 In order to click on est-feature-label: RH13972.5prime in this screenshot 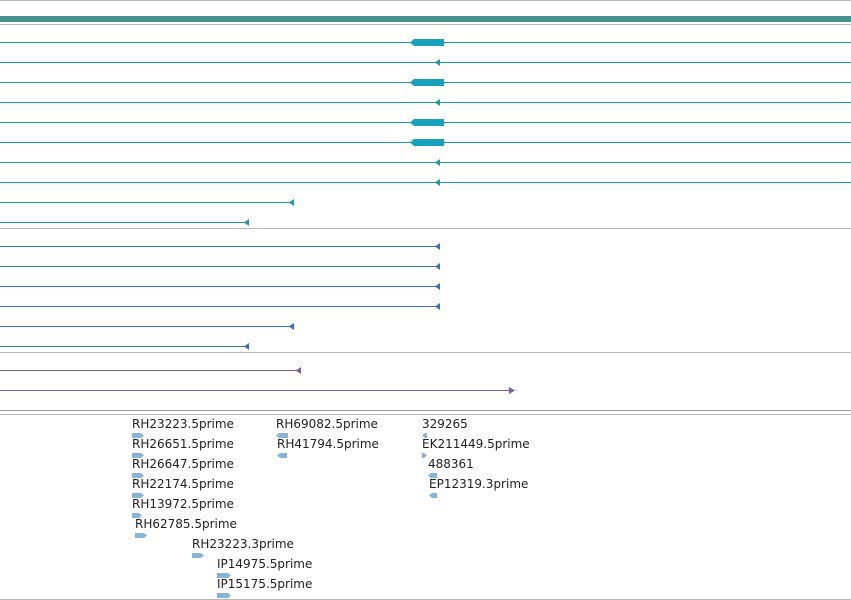, I will do `click(183, 504)`.